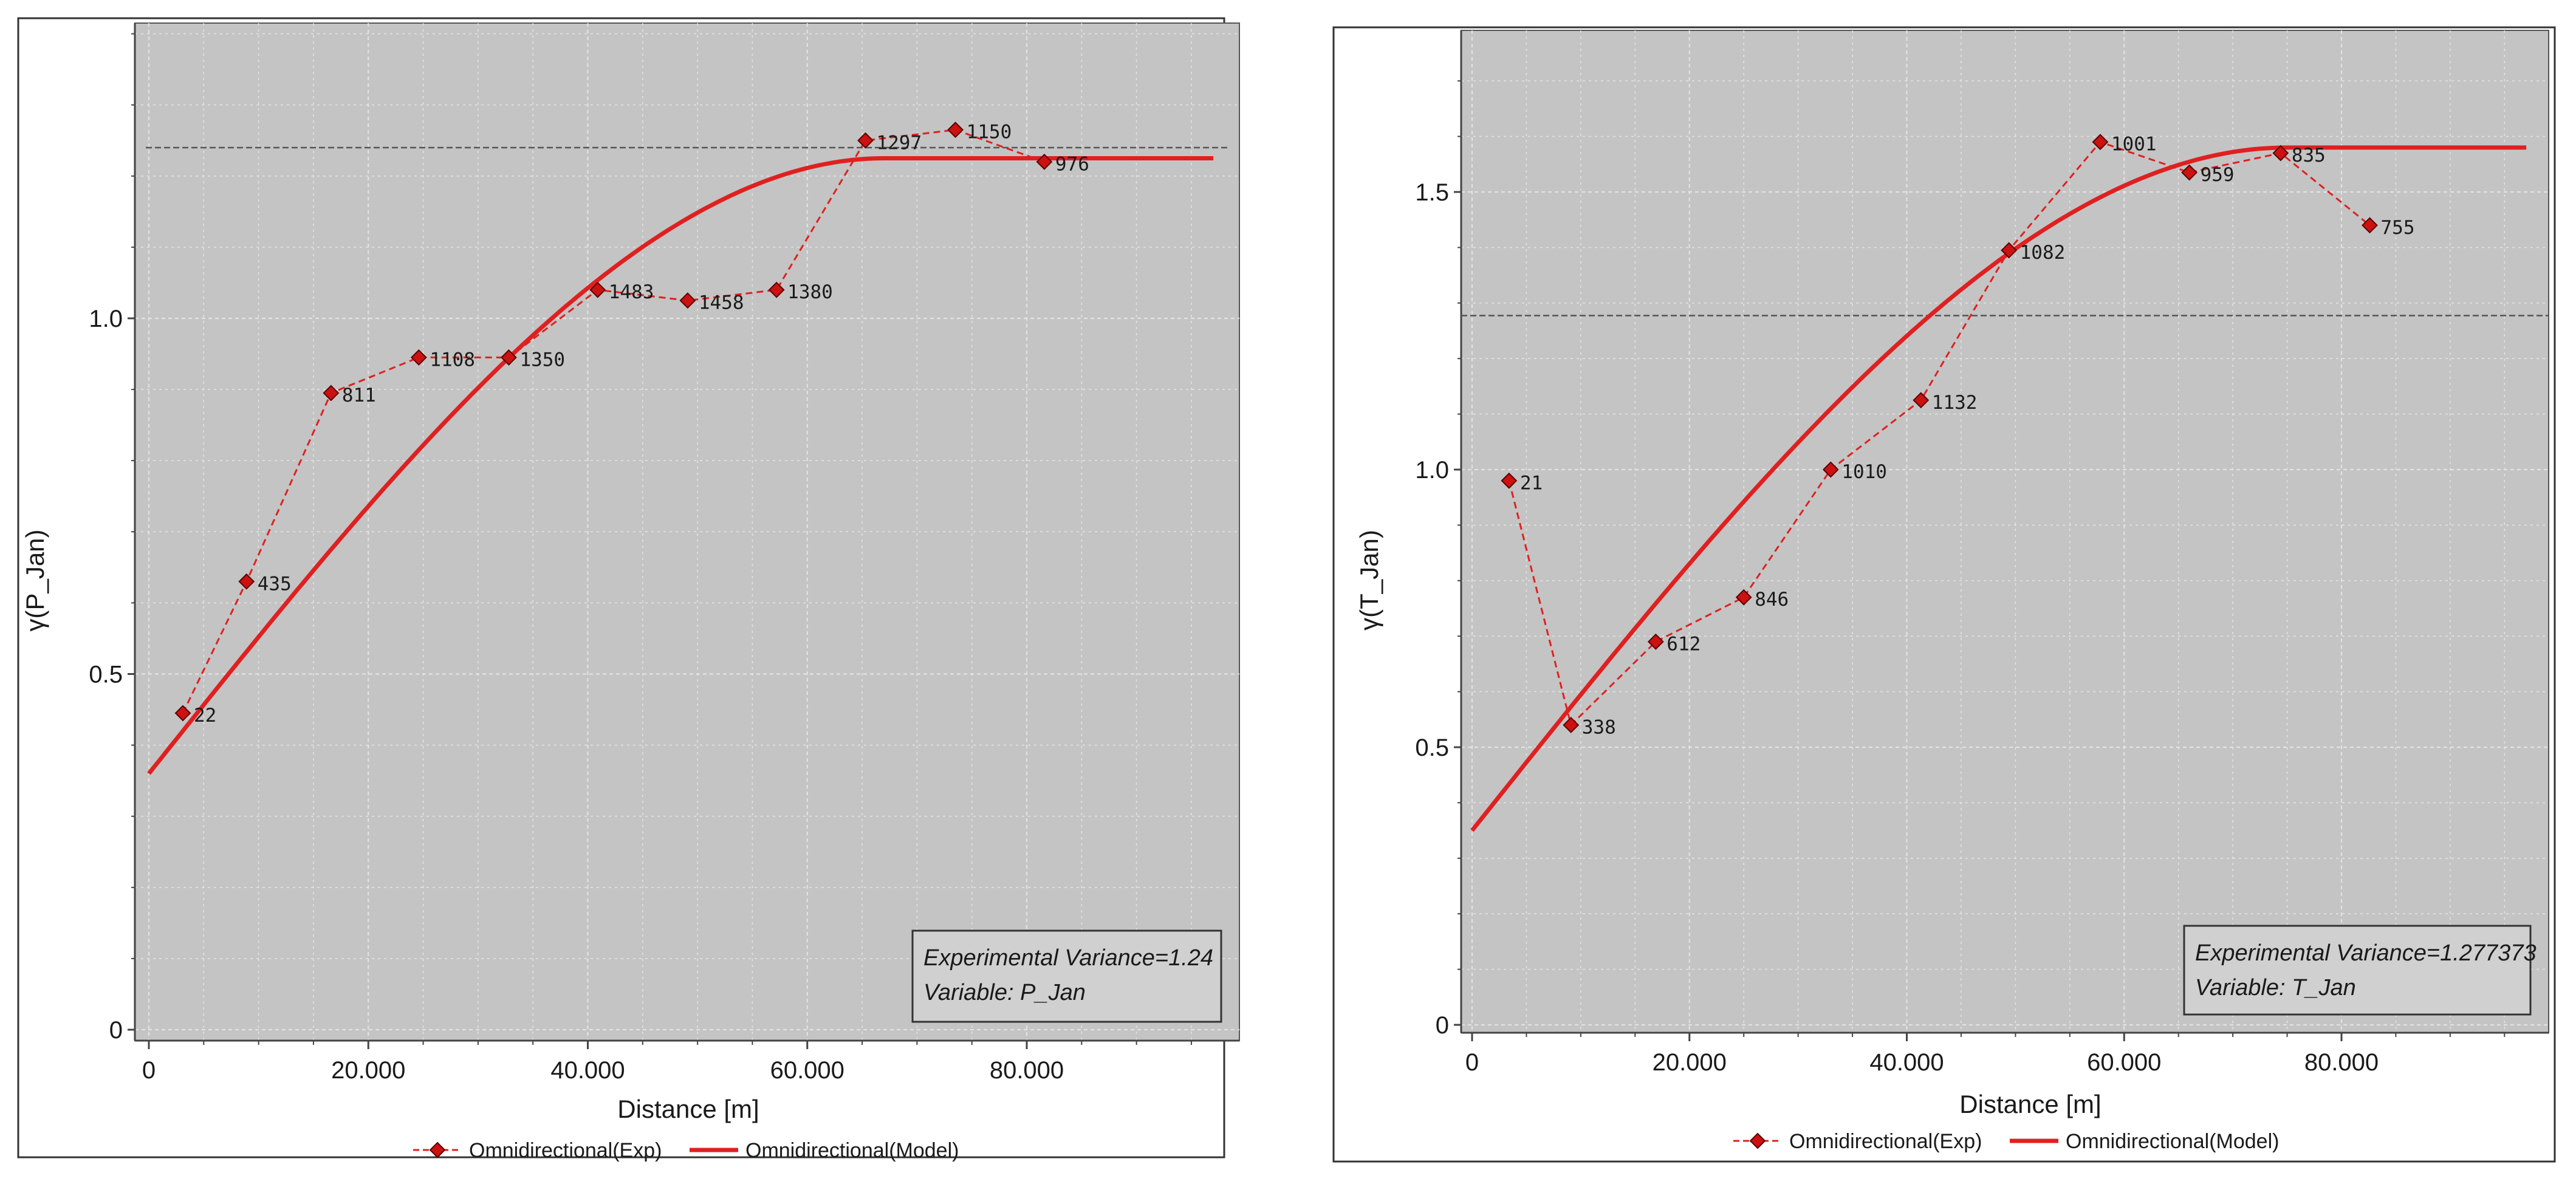 Image resolution: width=2576 pixels, height=1184 pixels. I want to click on point-pair-count-label: 835, so click(2309, 155).